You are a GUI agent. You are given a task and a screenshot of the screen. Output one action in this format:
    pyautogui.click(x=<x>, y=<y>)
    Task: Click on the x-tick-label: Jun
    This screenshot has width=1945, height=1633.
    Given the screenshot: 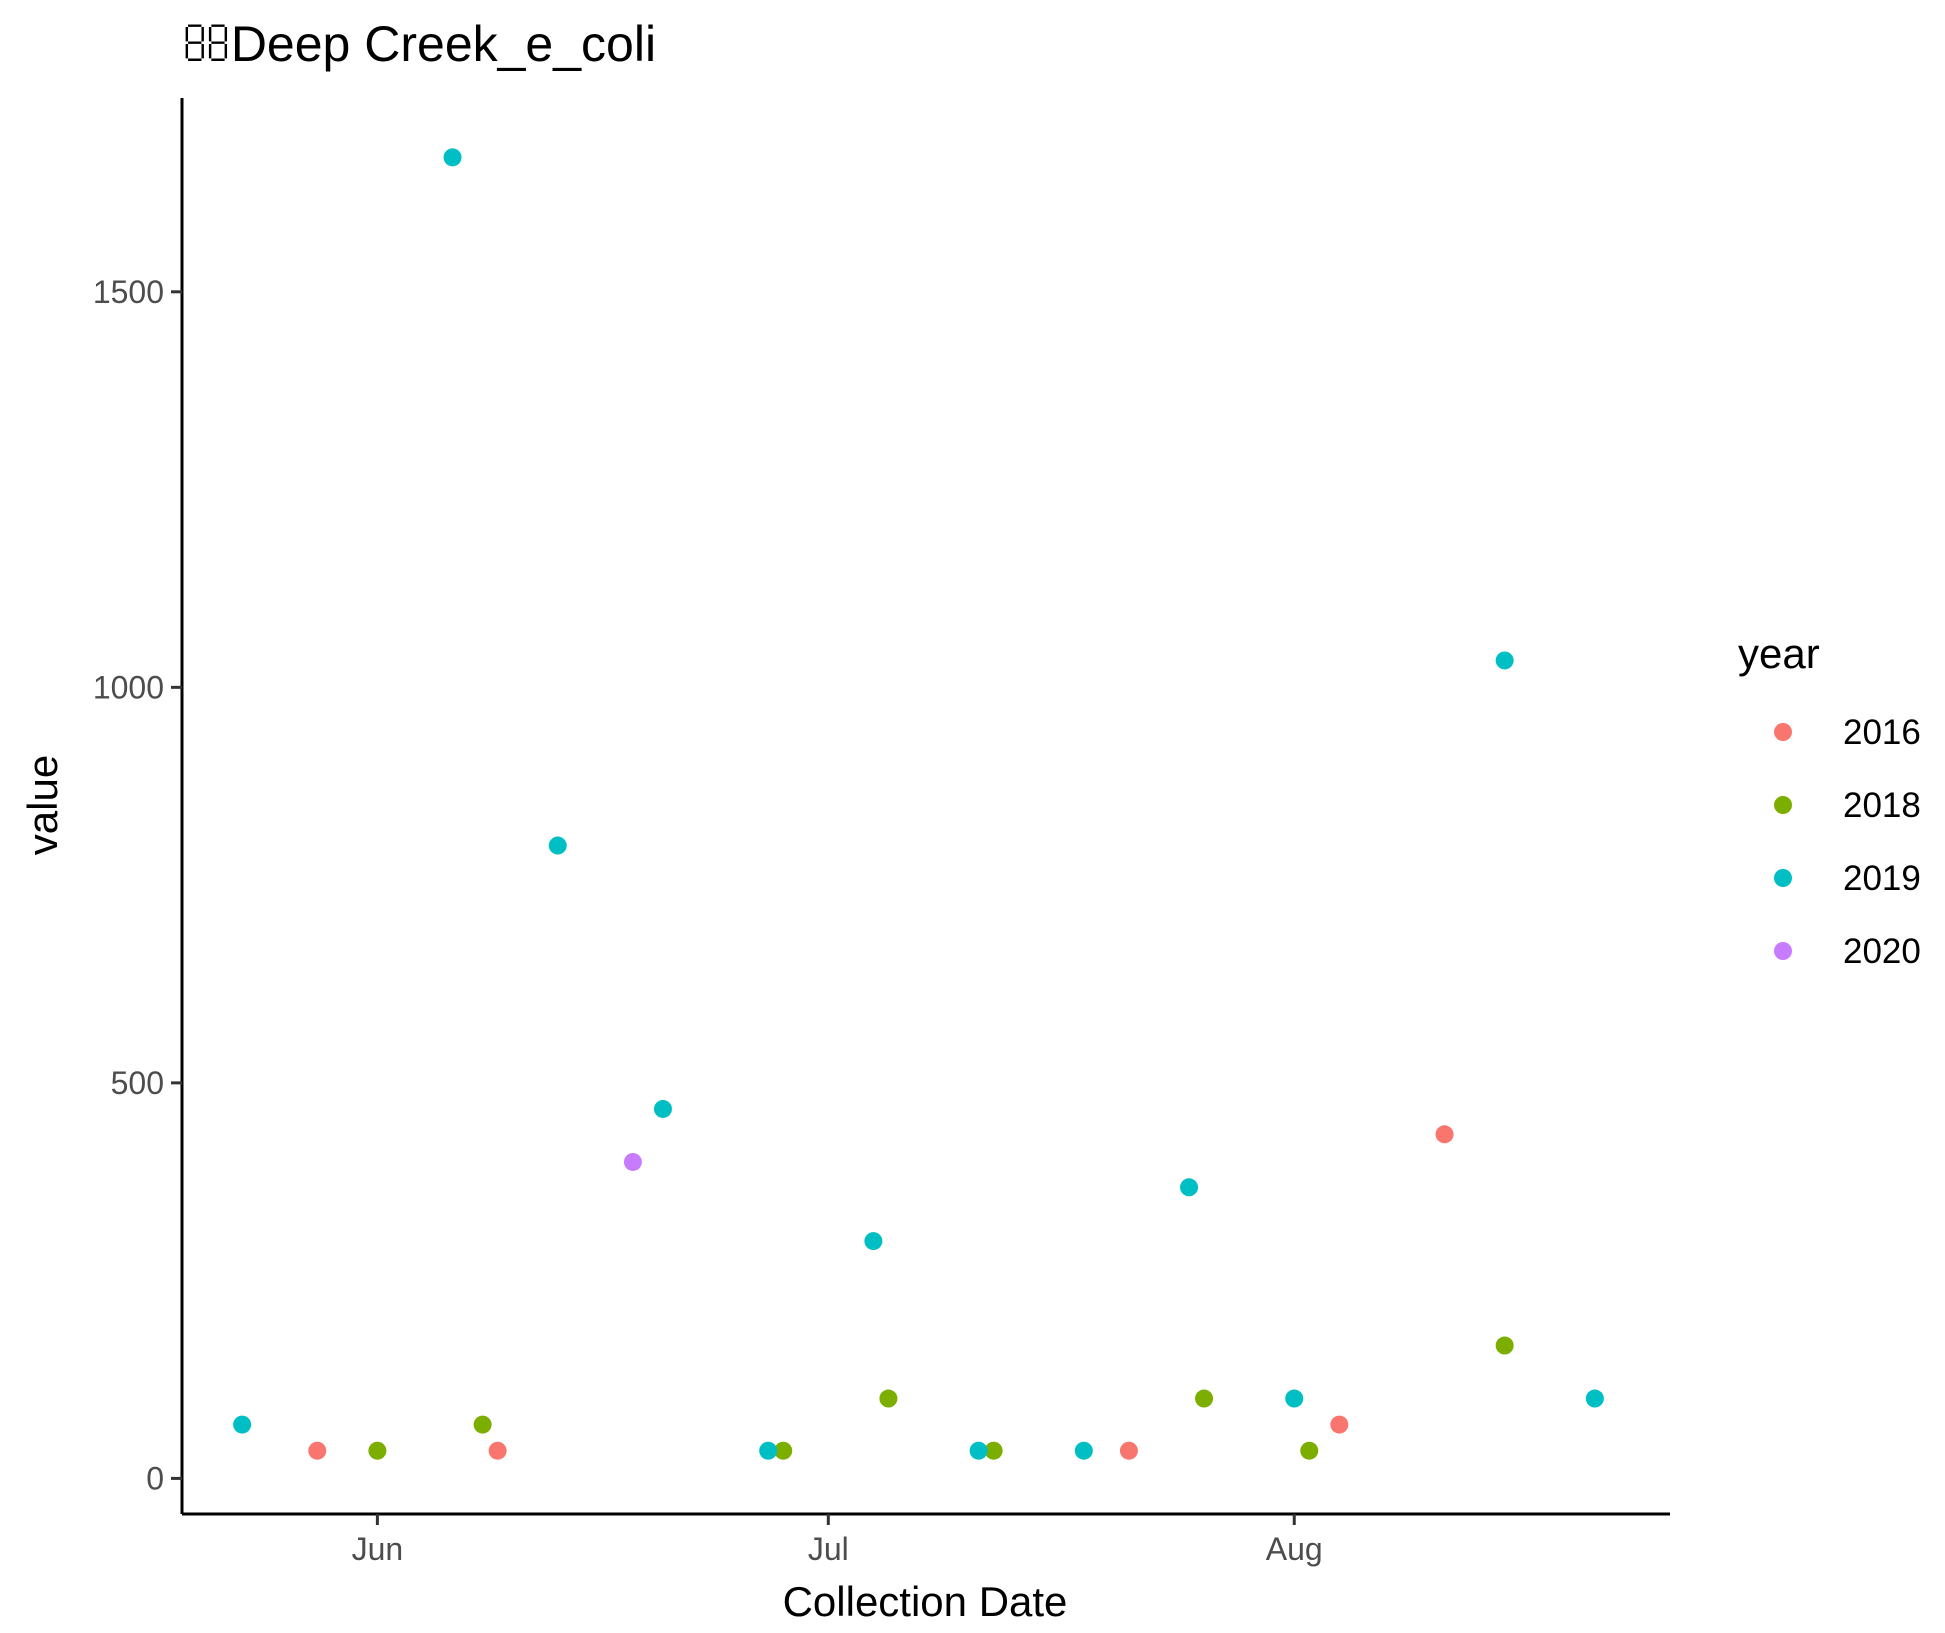 What is the action you would take?
    pyautogui.click(x=378, y=1549)
    